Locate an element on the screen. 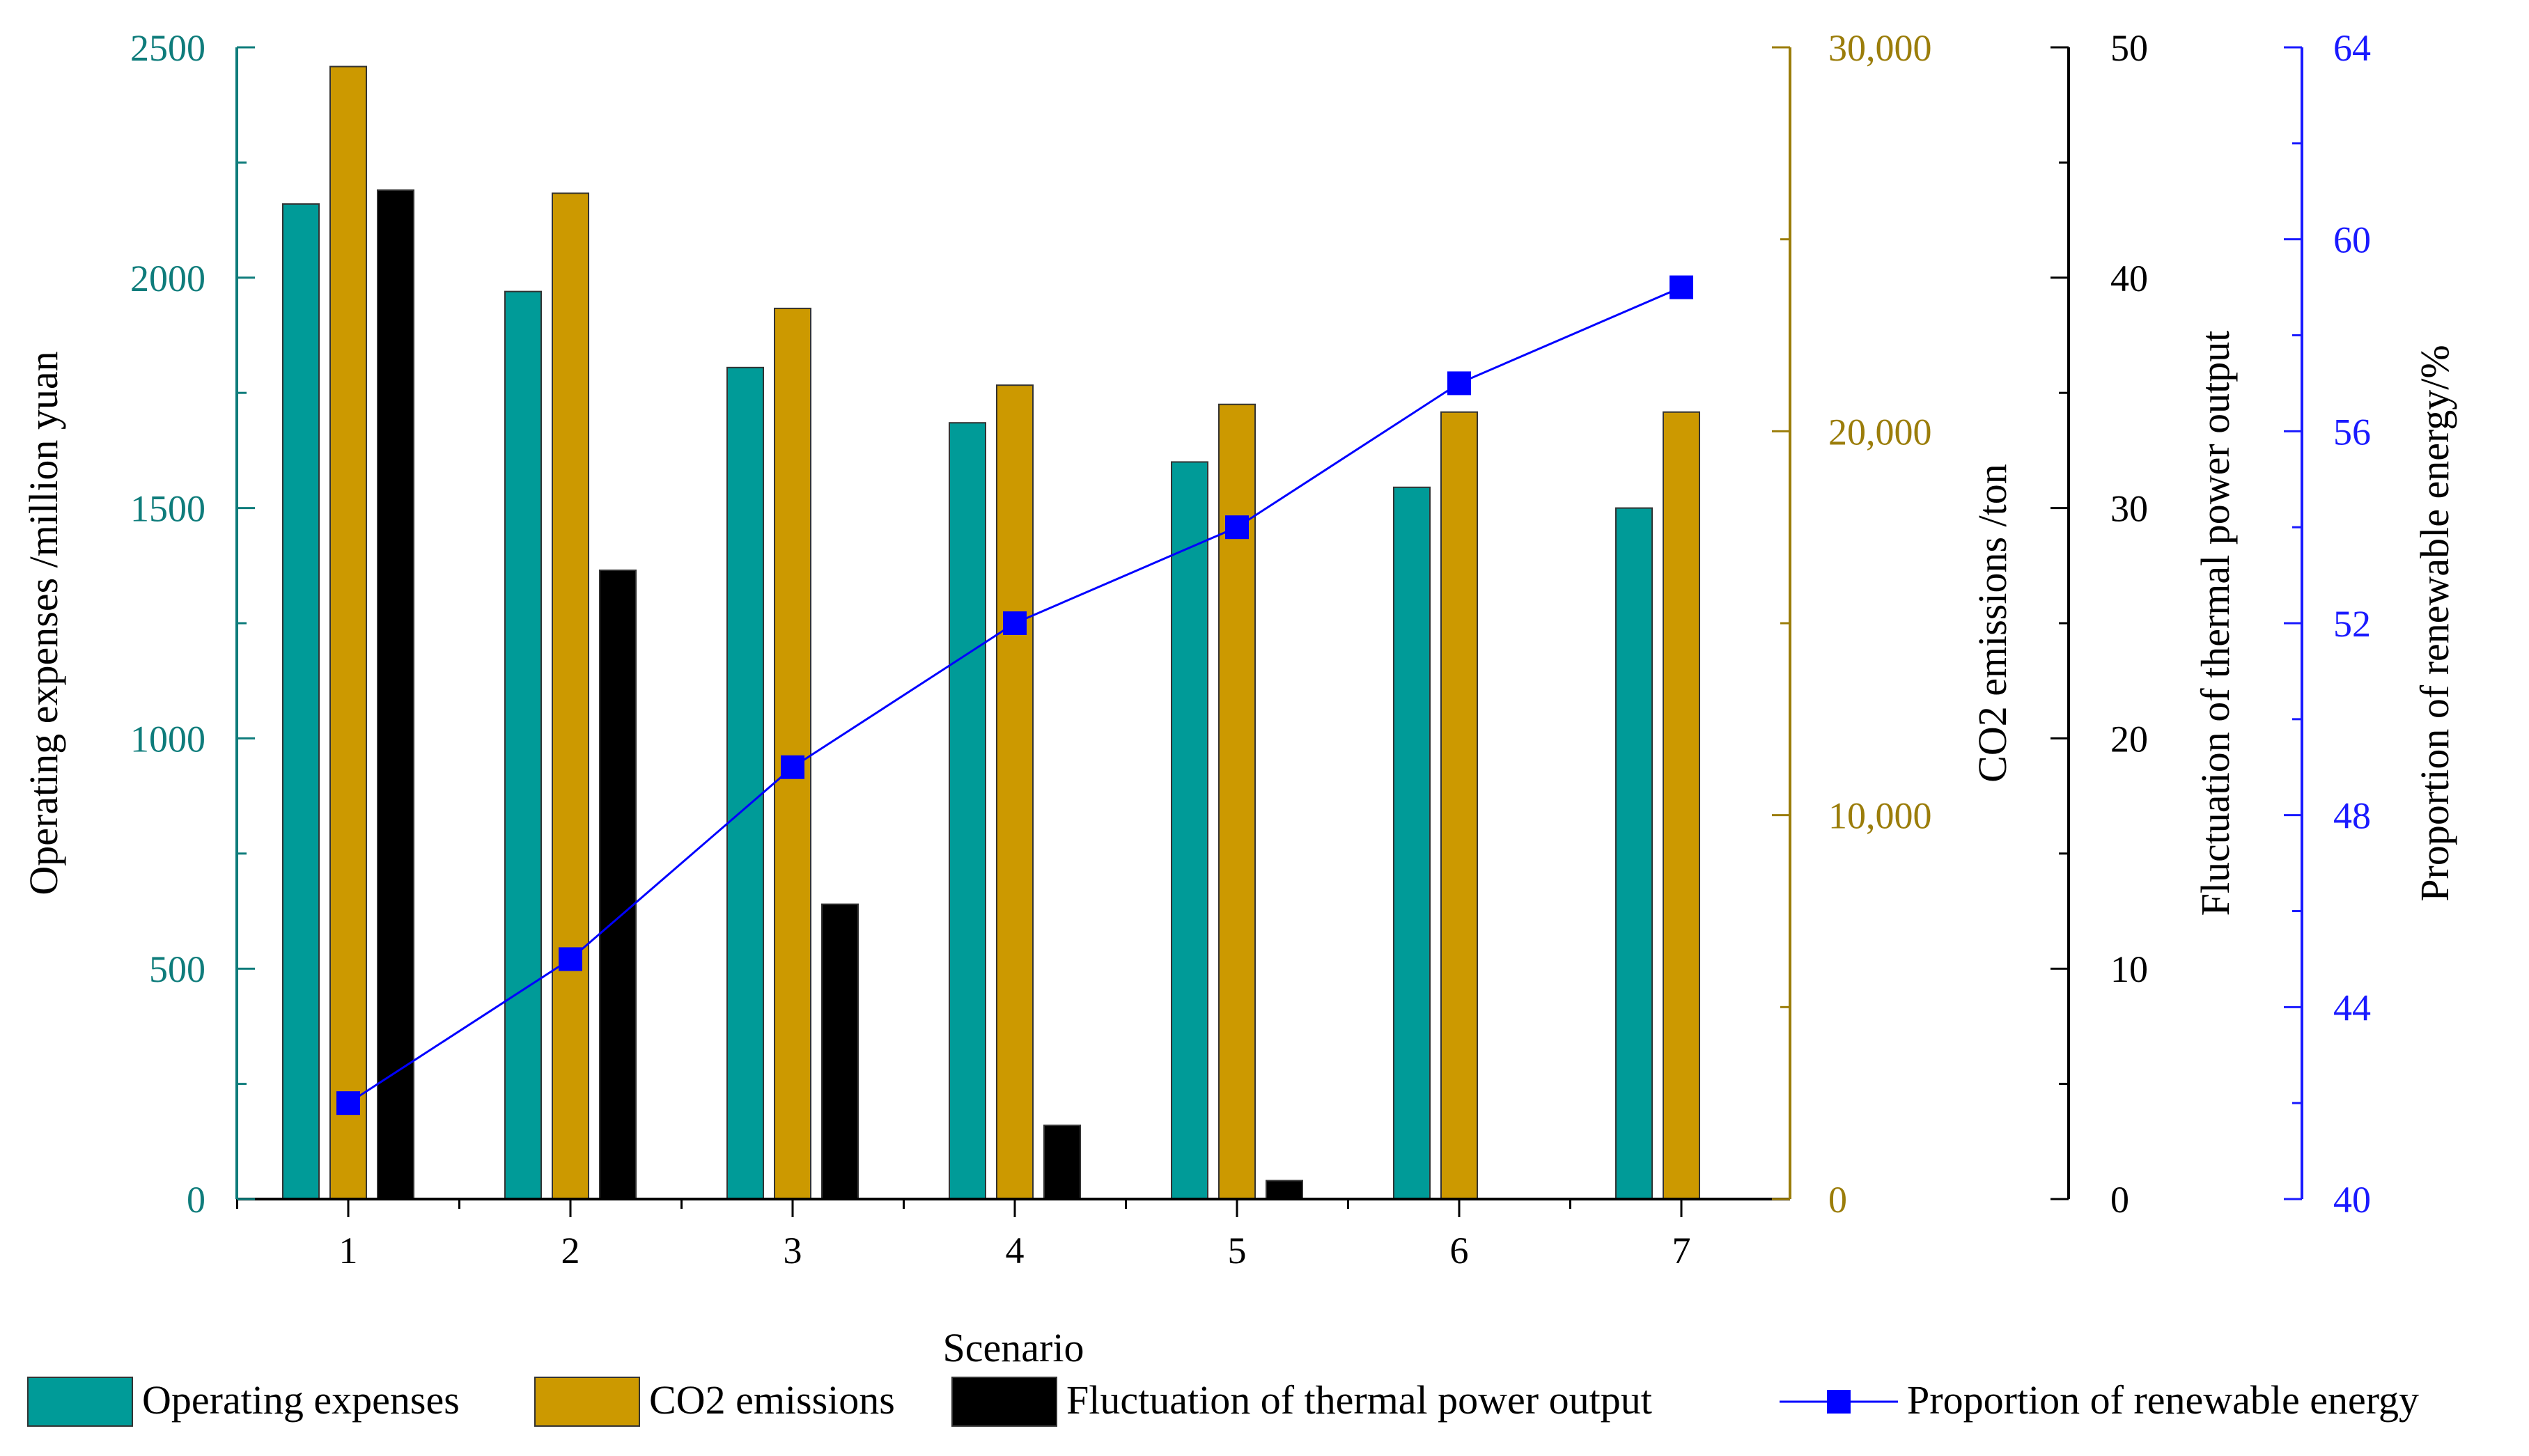 The height and width of the screenshot is (1456, 2529). y1-tick-label: 1000 is located at coordinates (167, 739).